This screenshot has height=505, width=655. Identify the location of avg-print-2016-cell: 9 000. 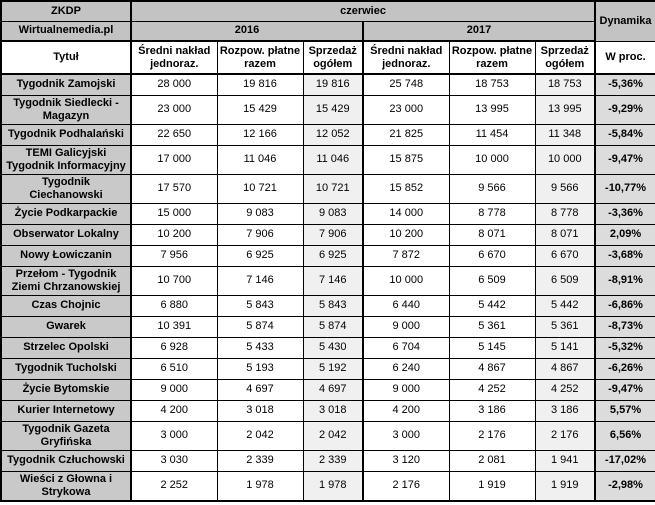
(174, 389).